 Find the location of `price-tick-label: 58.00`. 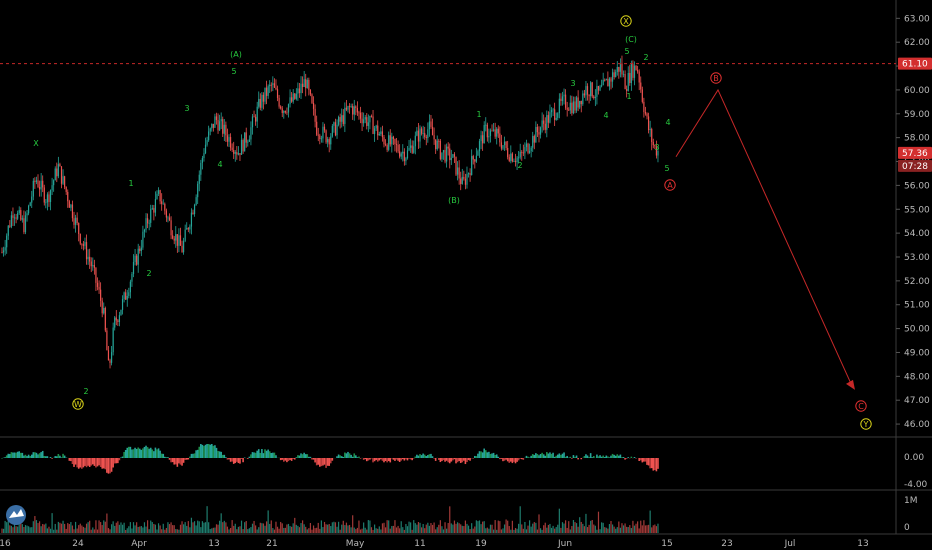

price-tick-label: 58.00 is located at coordinates (917, 139).